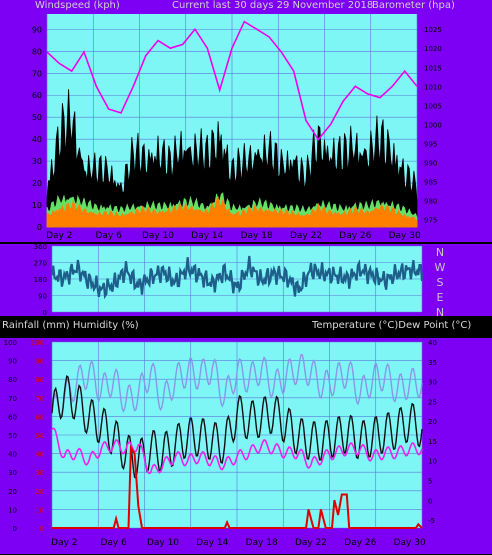 The height and width of the screenshot is (555, 492). I want to click on rain-x-tick-label: Day 6, so click(113, 543).